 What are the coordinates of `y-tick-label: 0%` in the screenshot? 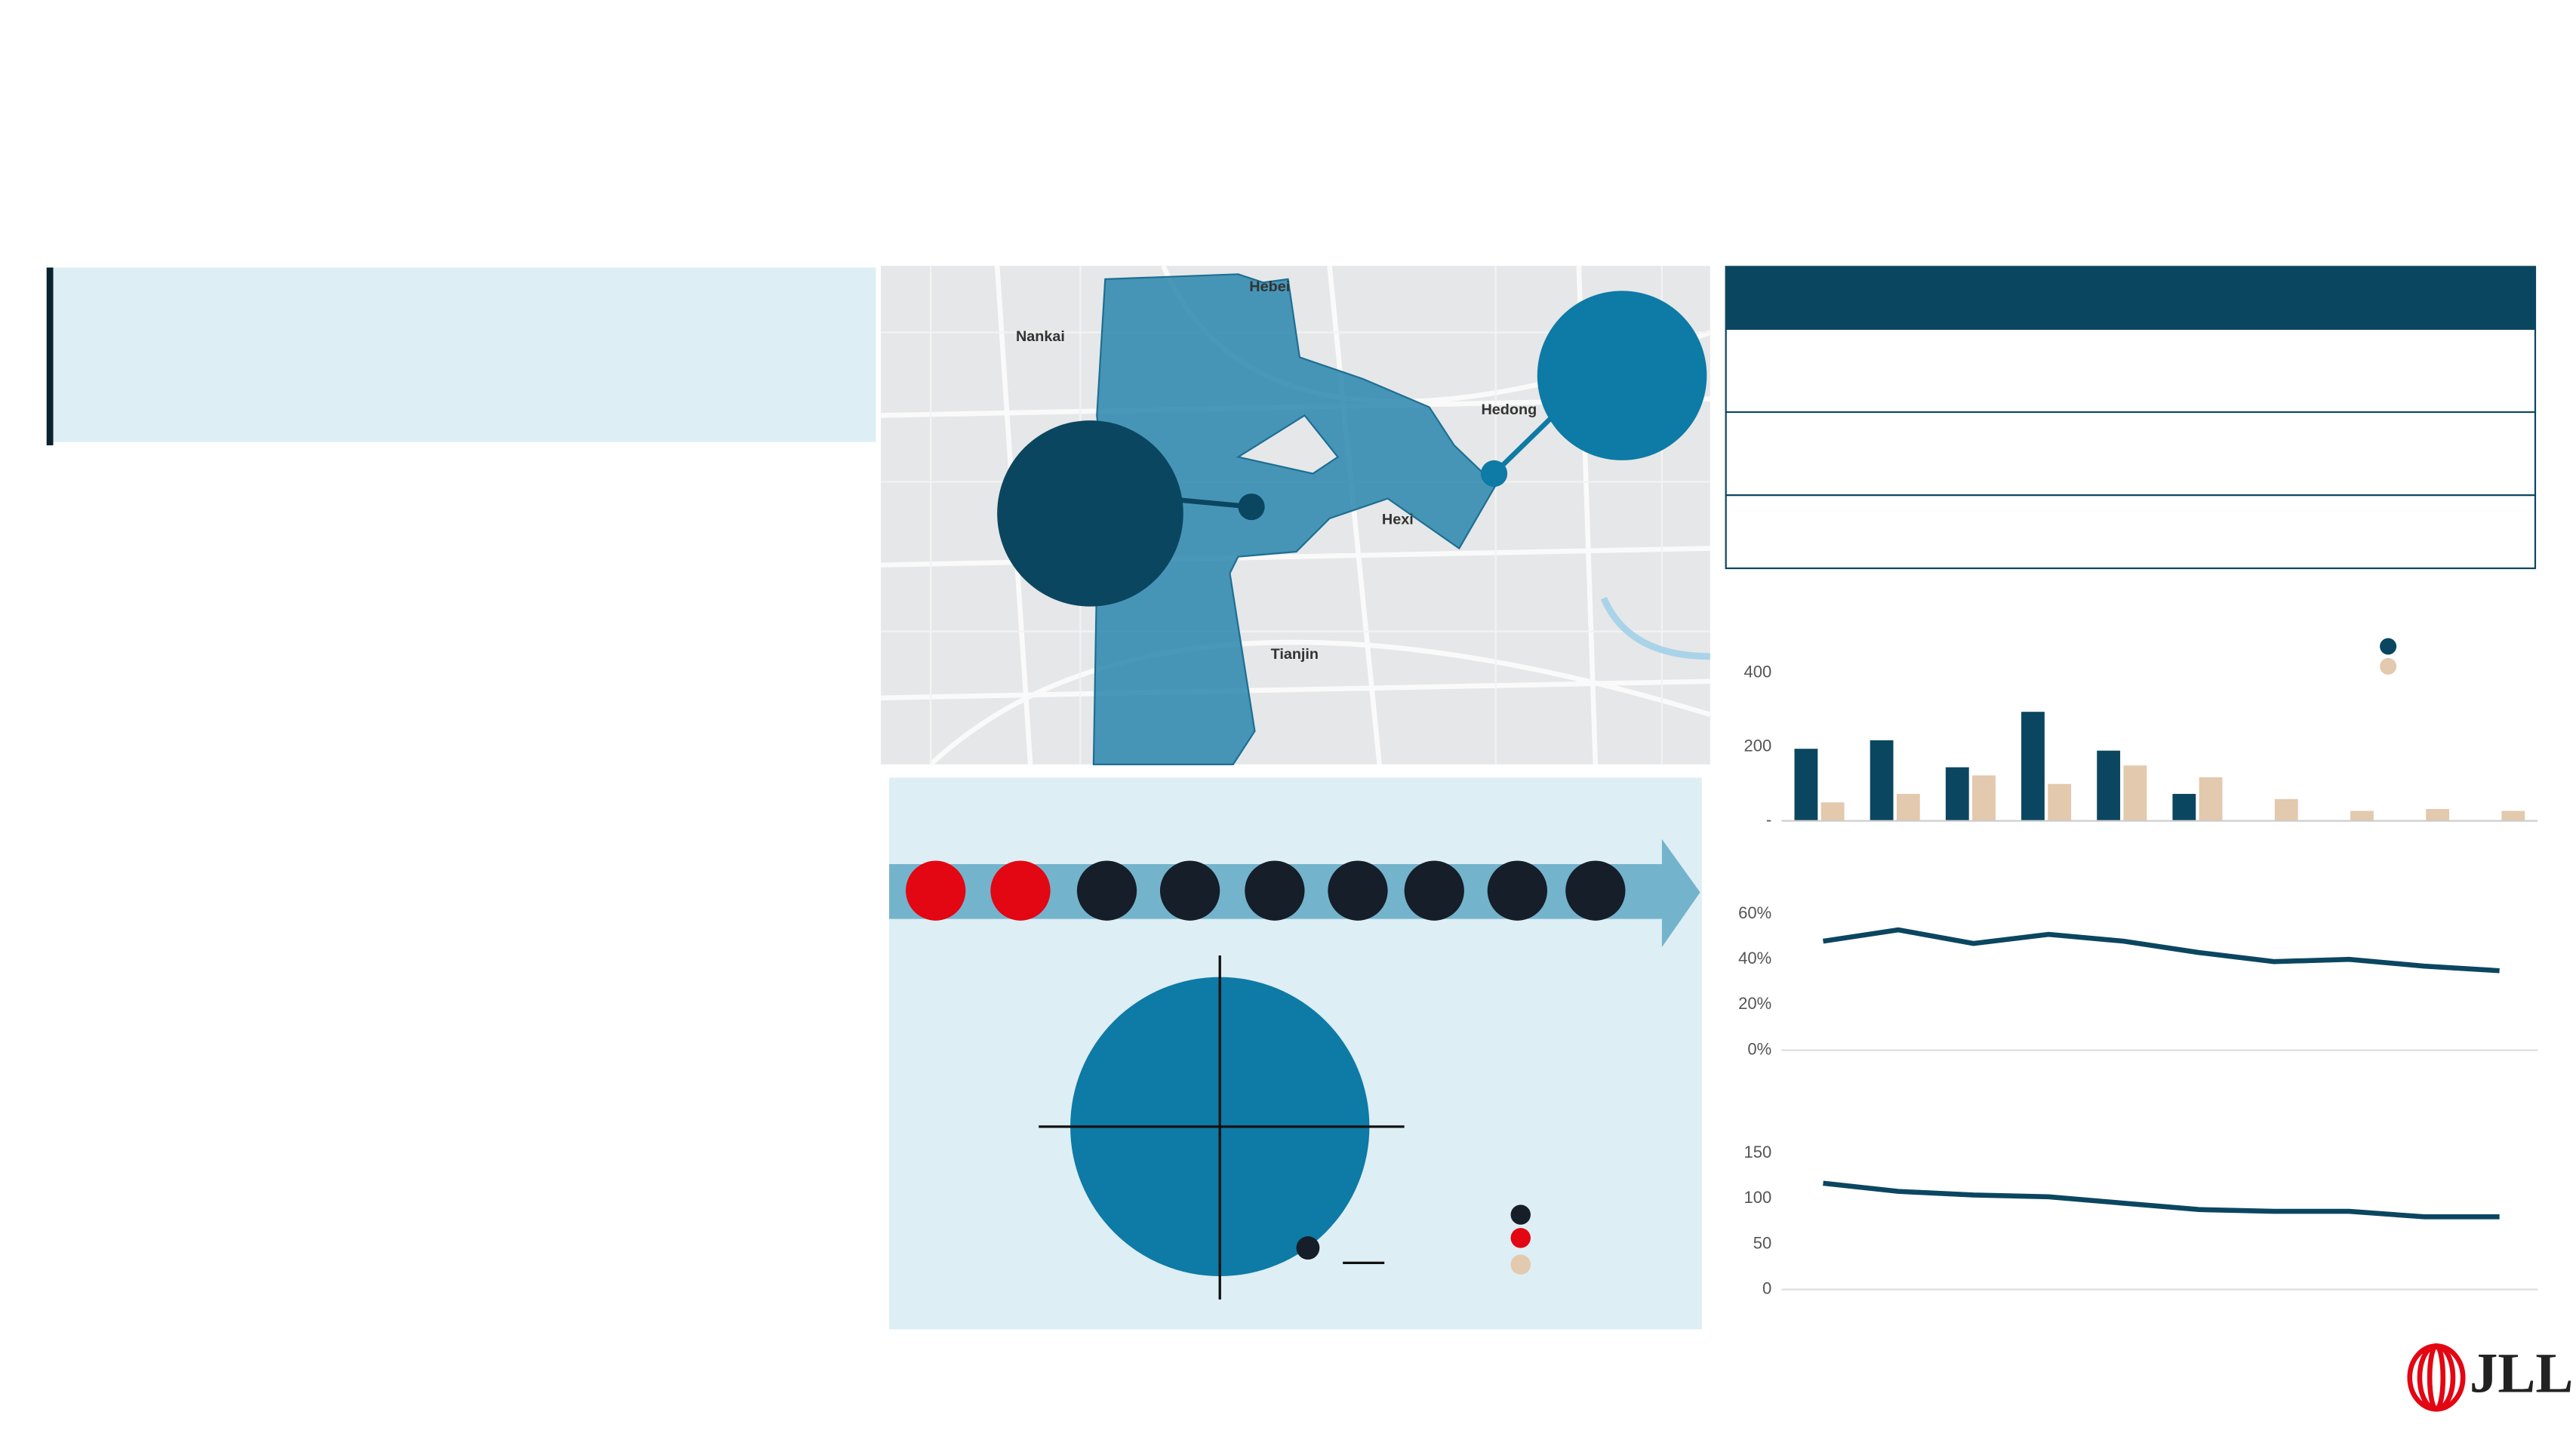 It's located at (1759, 1048).